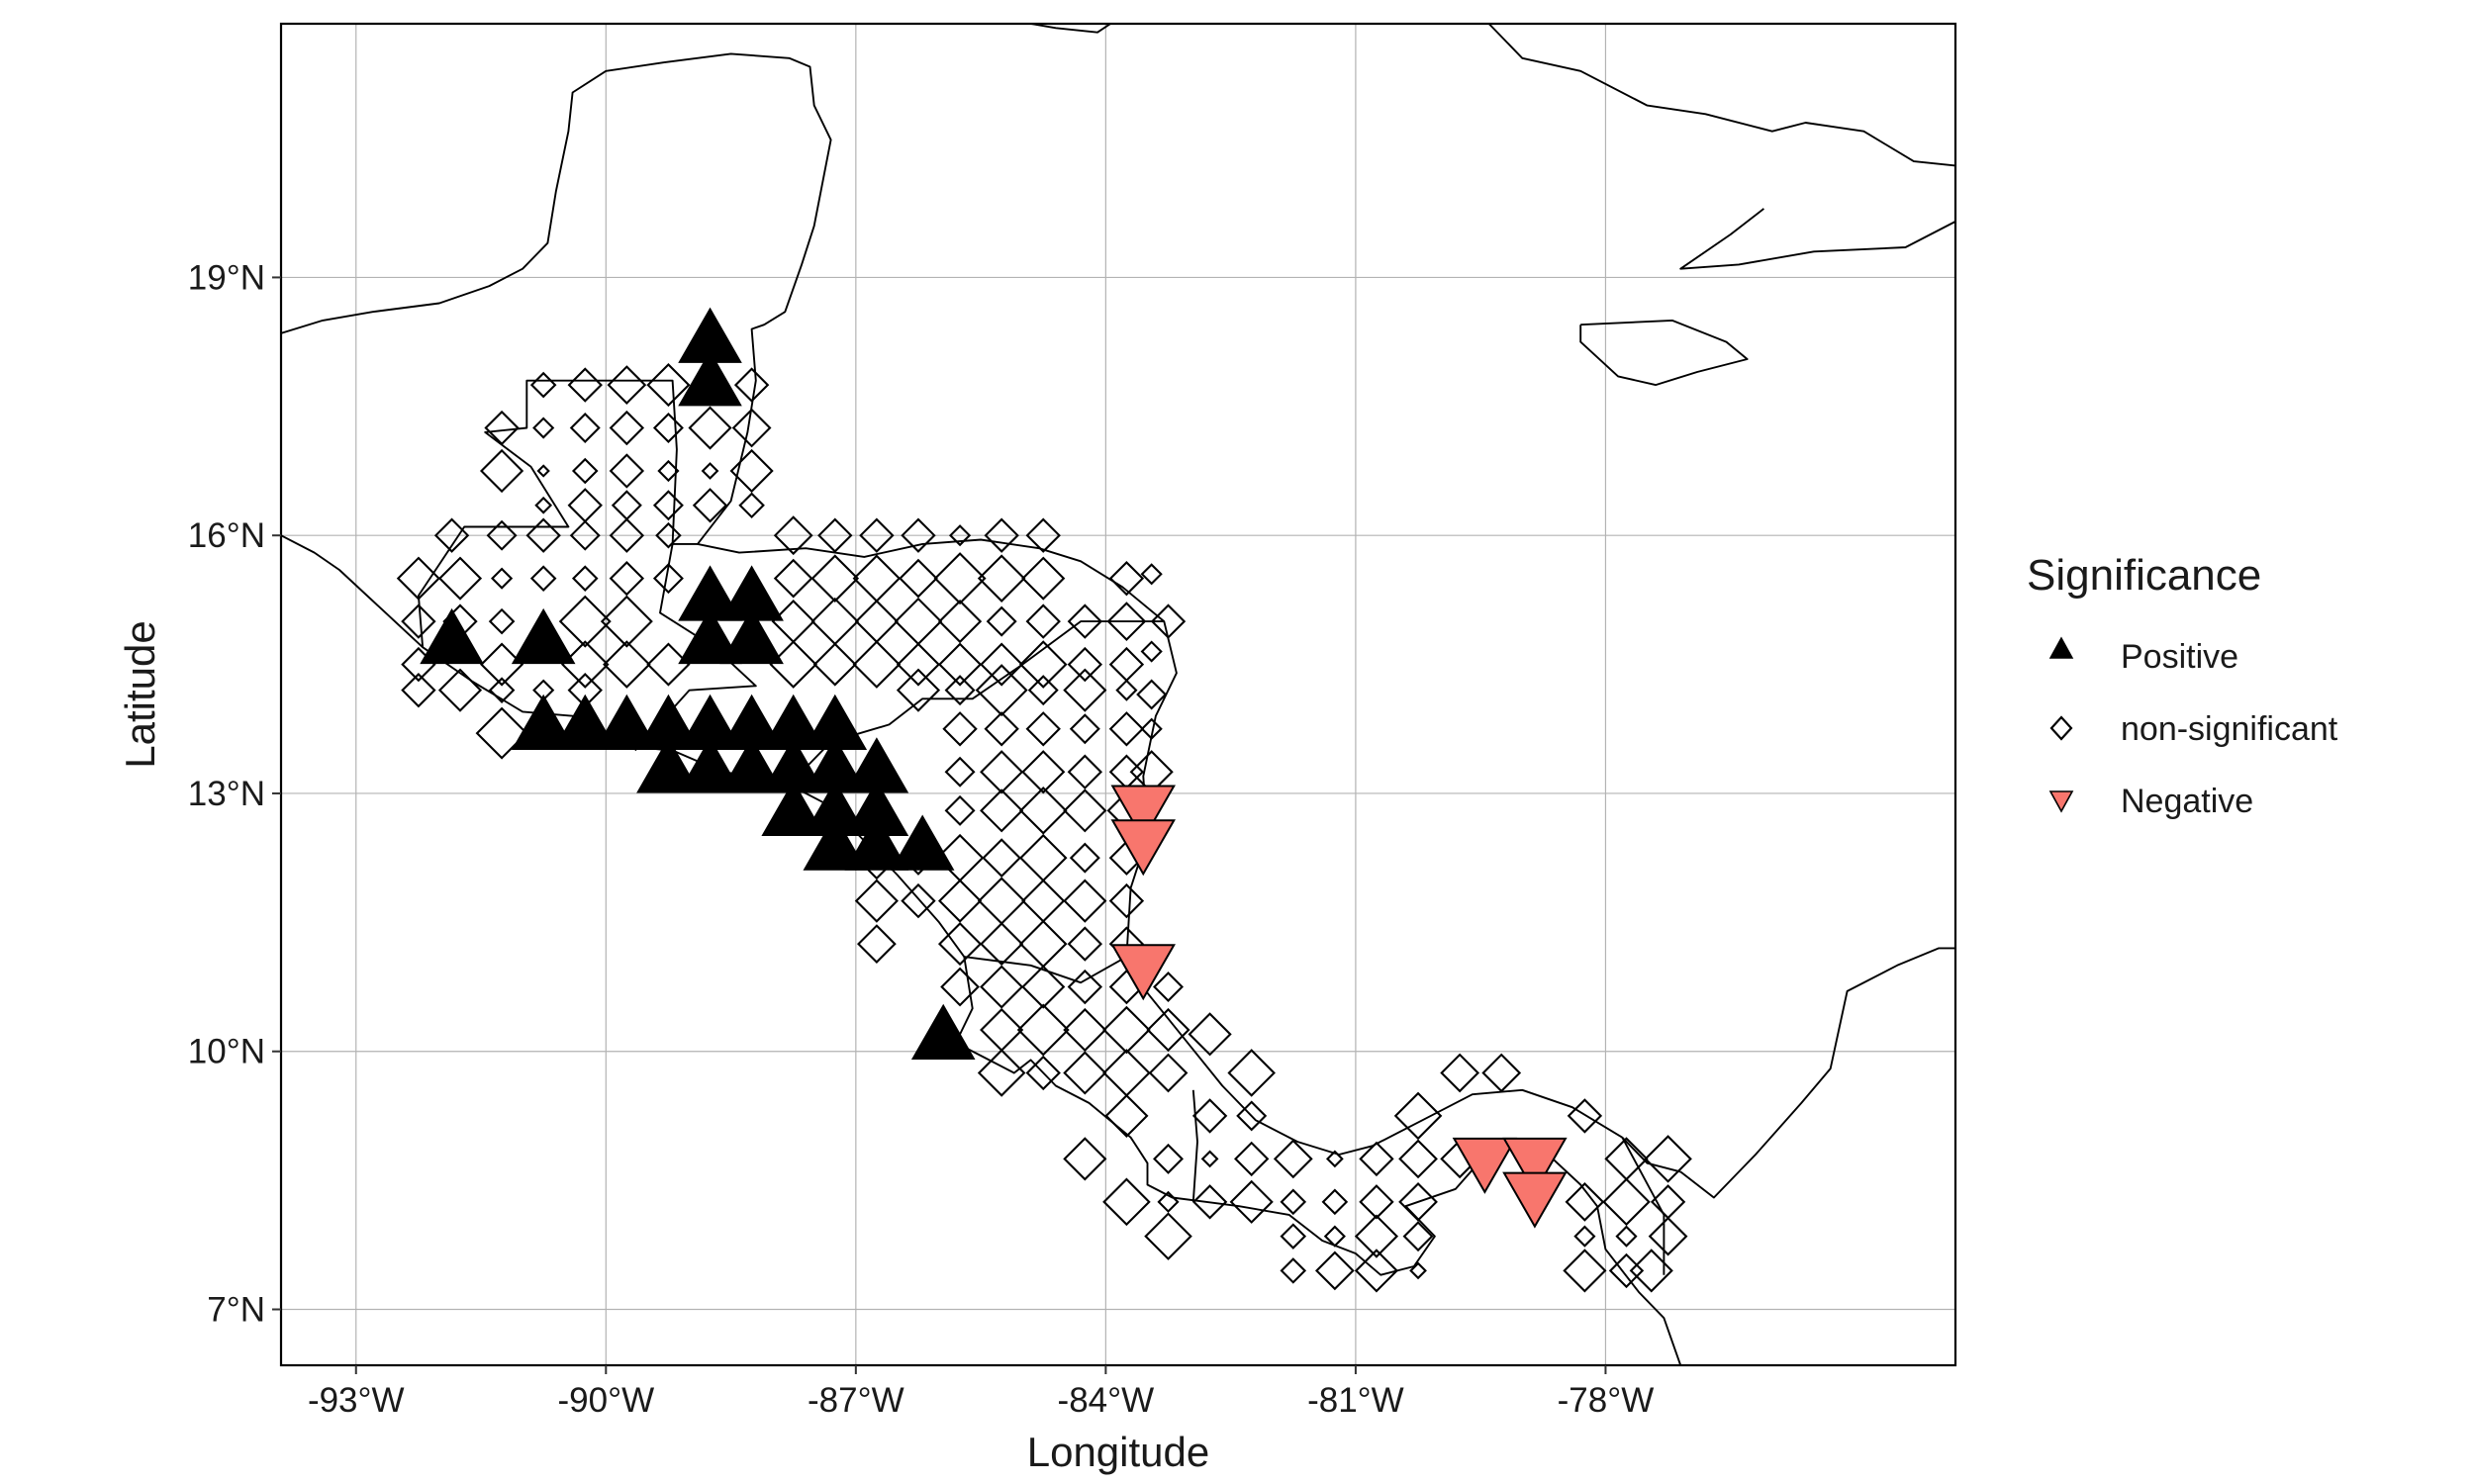 The image size is (2474, 1484). Describe the element at coordinates (1355, 1400) in the screenshot. I see `x-tick-label: -81°W` at that location.